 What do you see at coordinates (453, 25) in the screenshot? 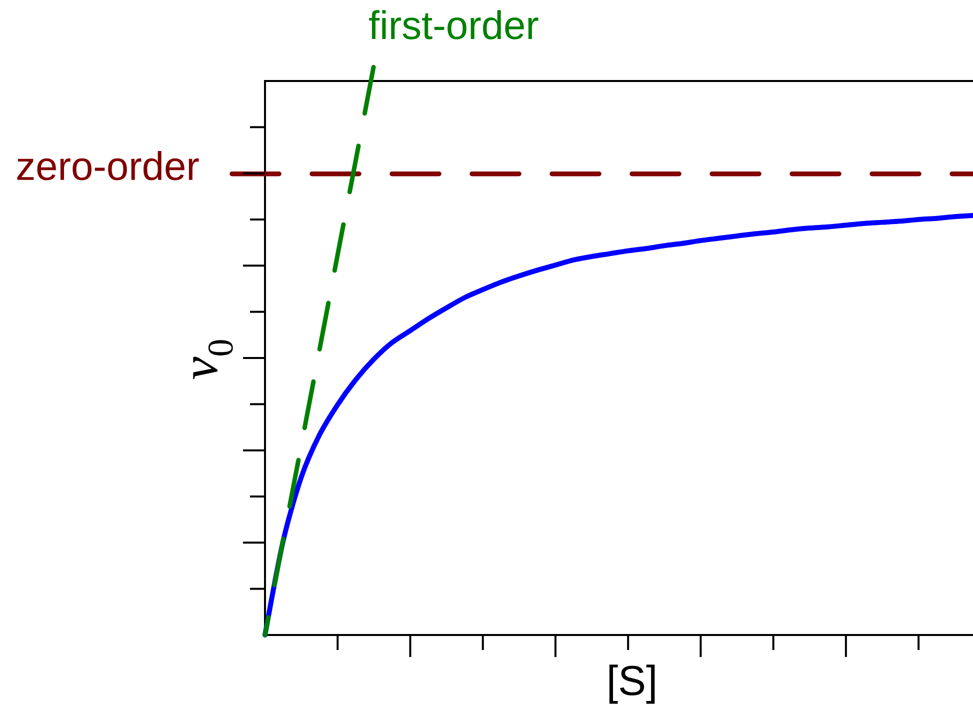
I see `series-label: first-order` at bounding box center [453, 25].